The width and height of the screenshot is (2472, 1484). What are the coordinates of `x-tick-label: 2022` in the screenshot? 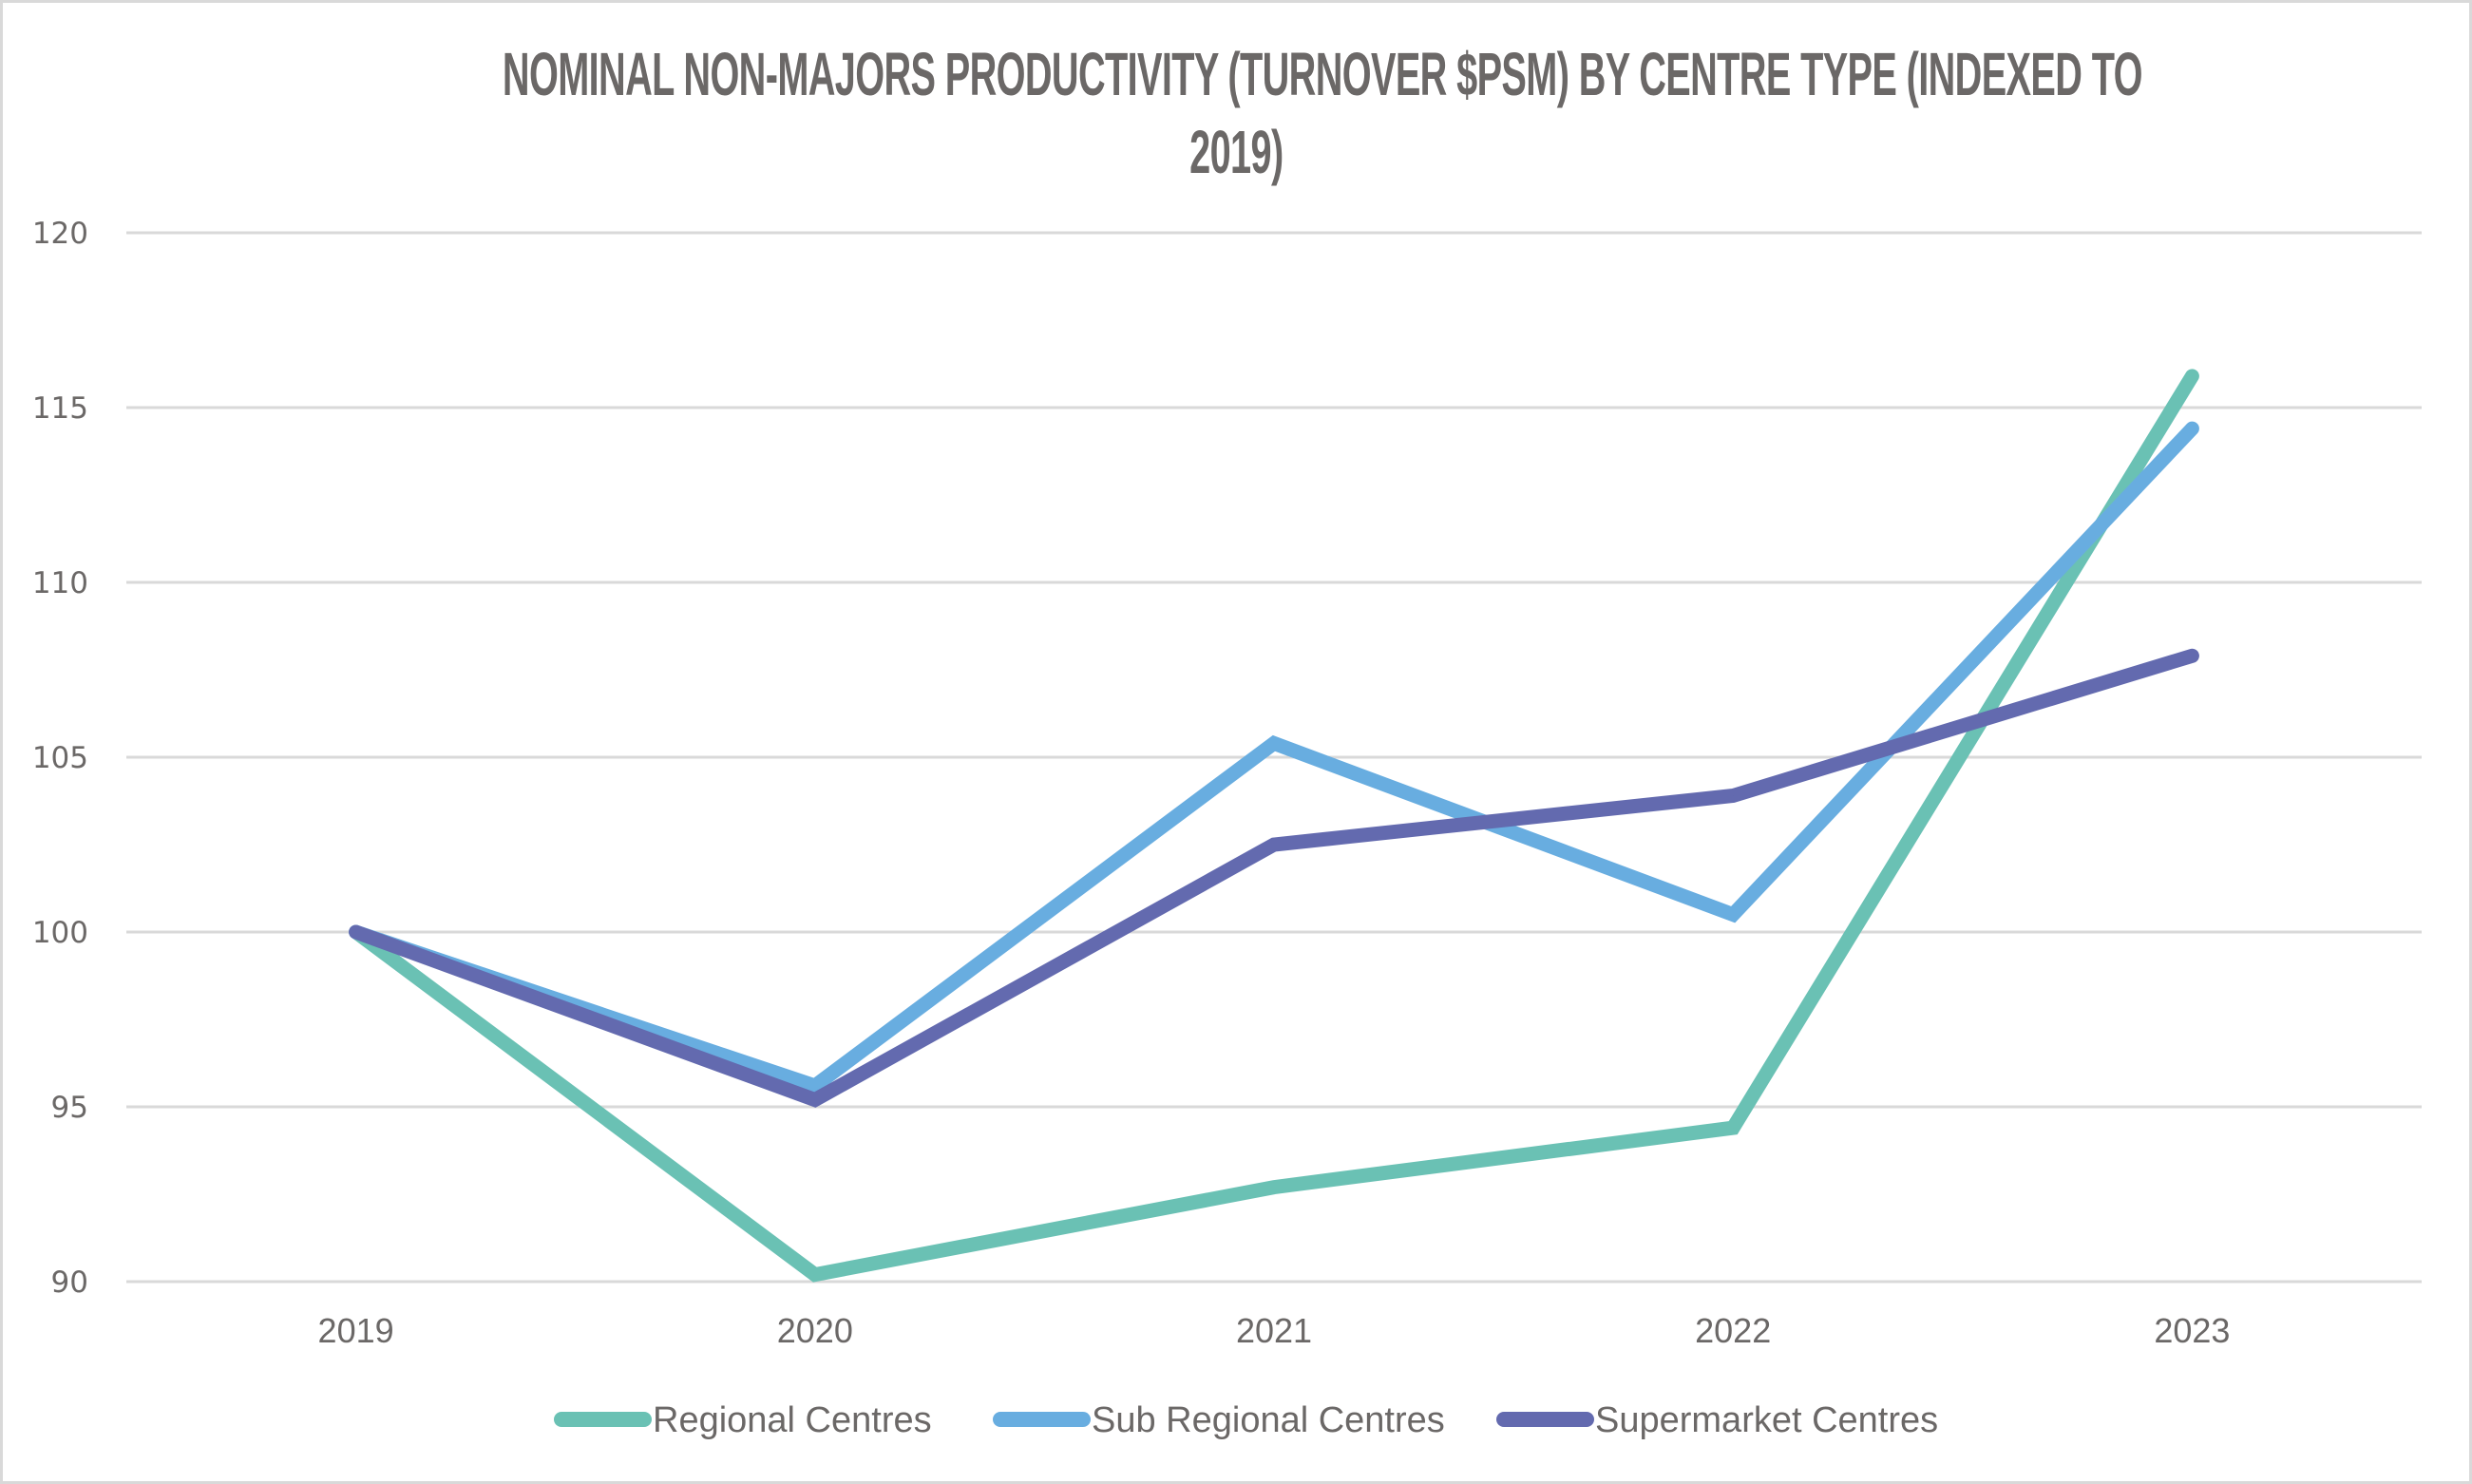 It's located at (1733, 1330).